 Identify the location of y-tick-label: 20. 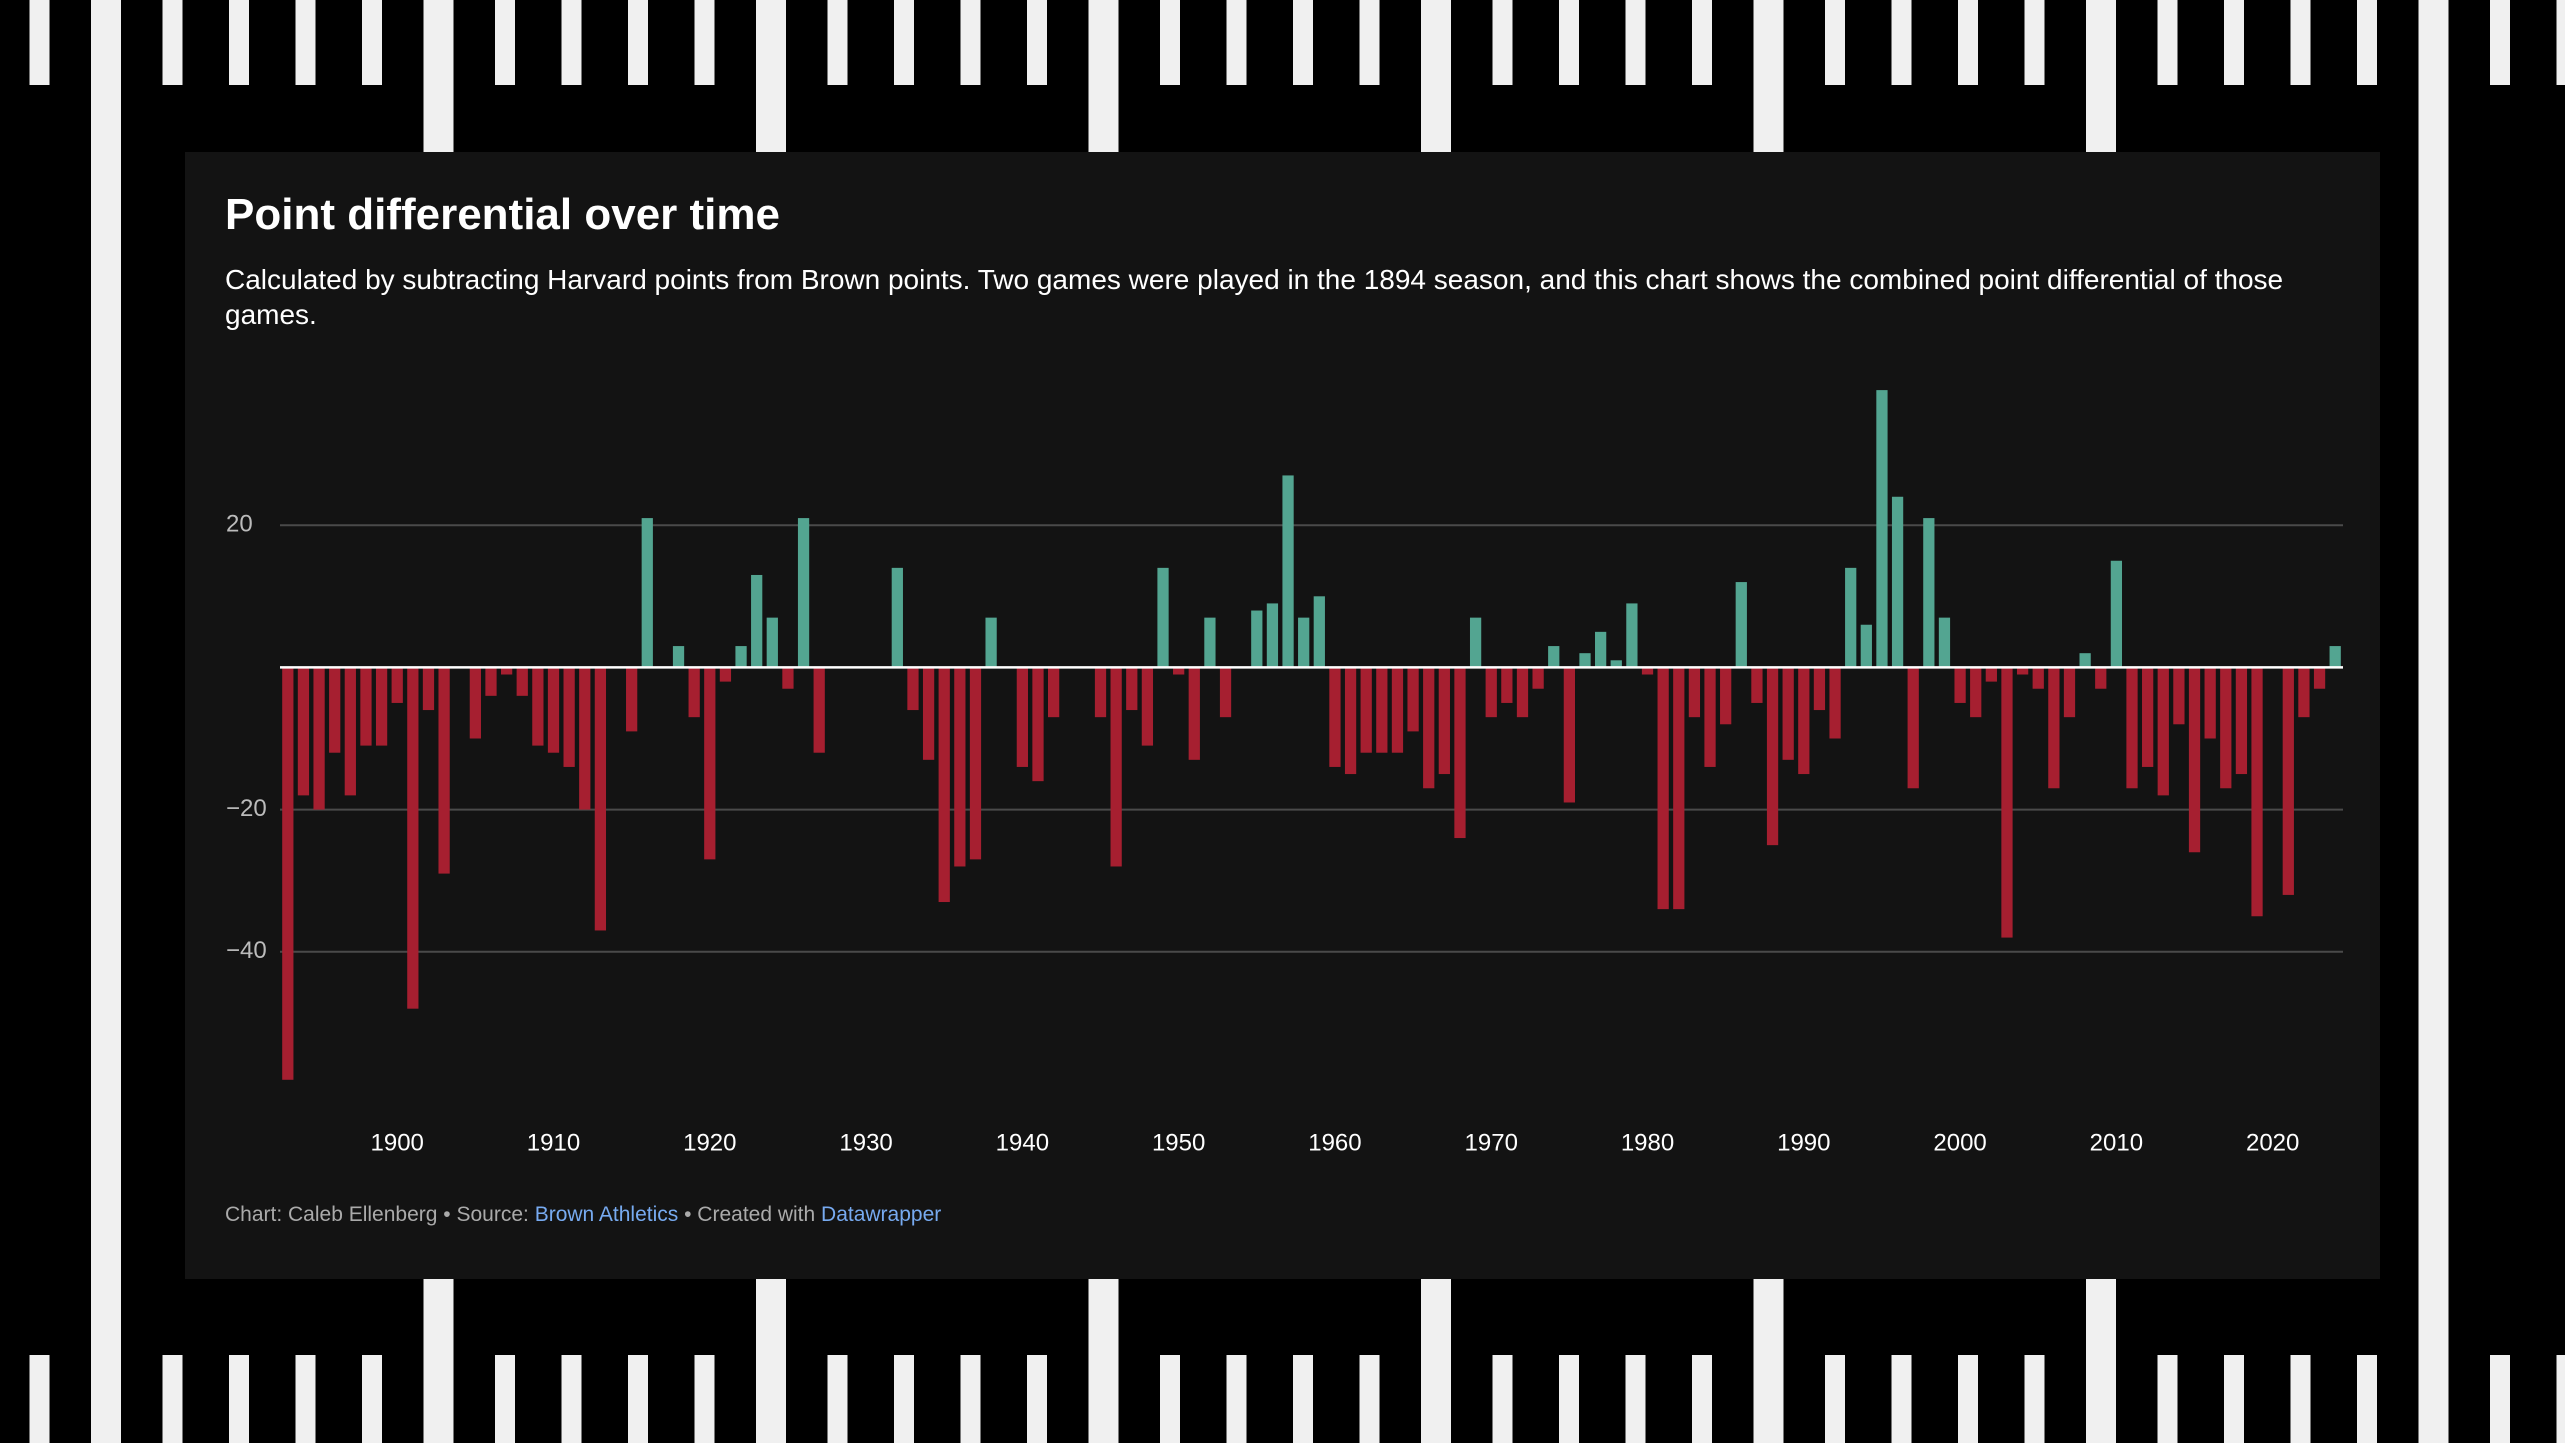
(239, 524).